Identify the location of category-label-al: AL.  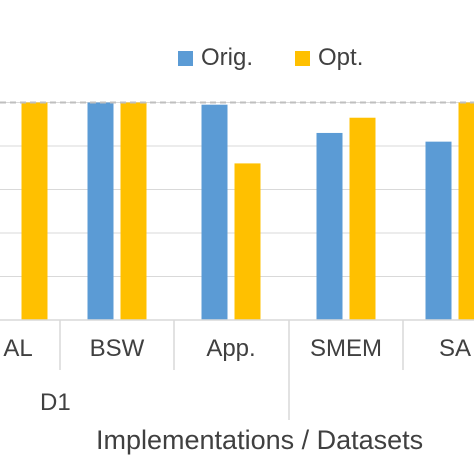
(18, 348).